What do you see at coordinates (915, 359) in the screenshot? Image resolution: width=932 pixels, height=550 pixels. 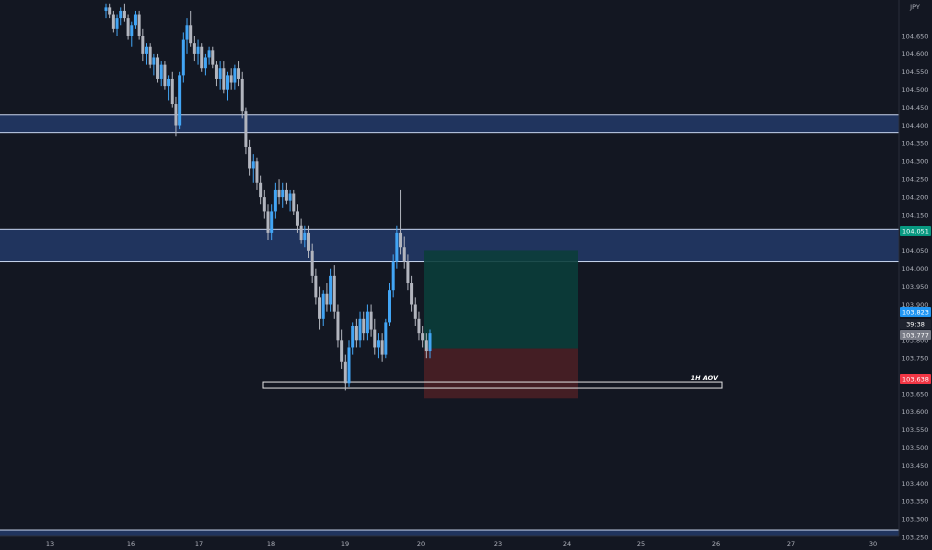 I see `price-tick-label: 103.750` at bounding box center [915, 359].